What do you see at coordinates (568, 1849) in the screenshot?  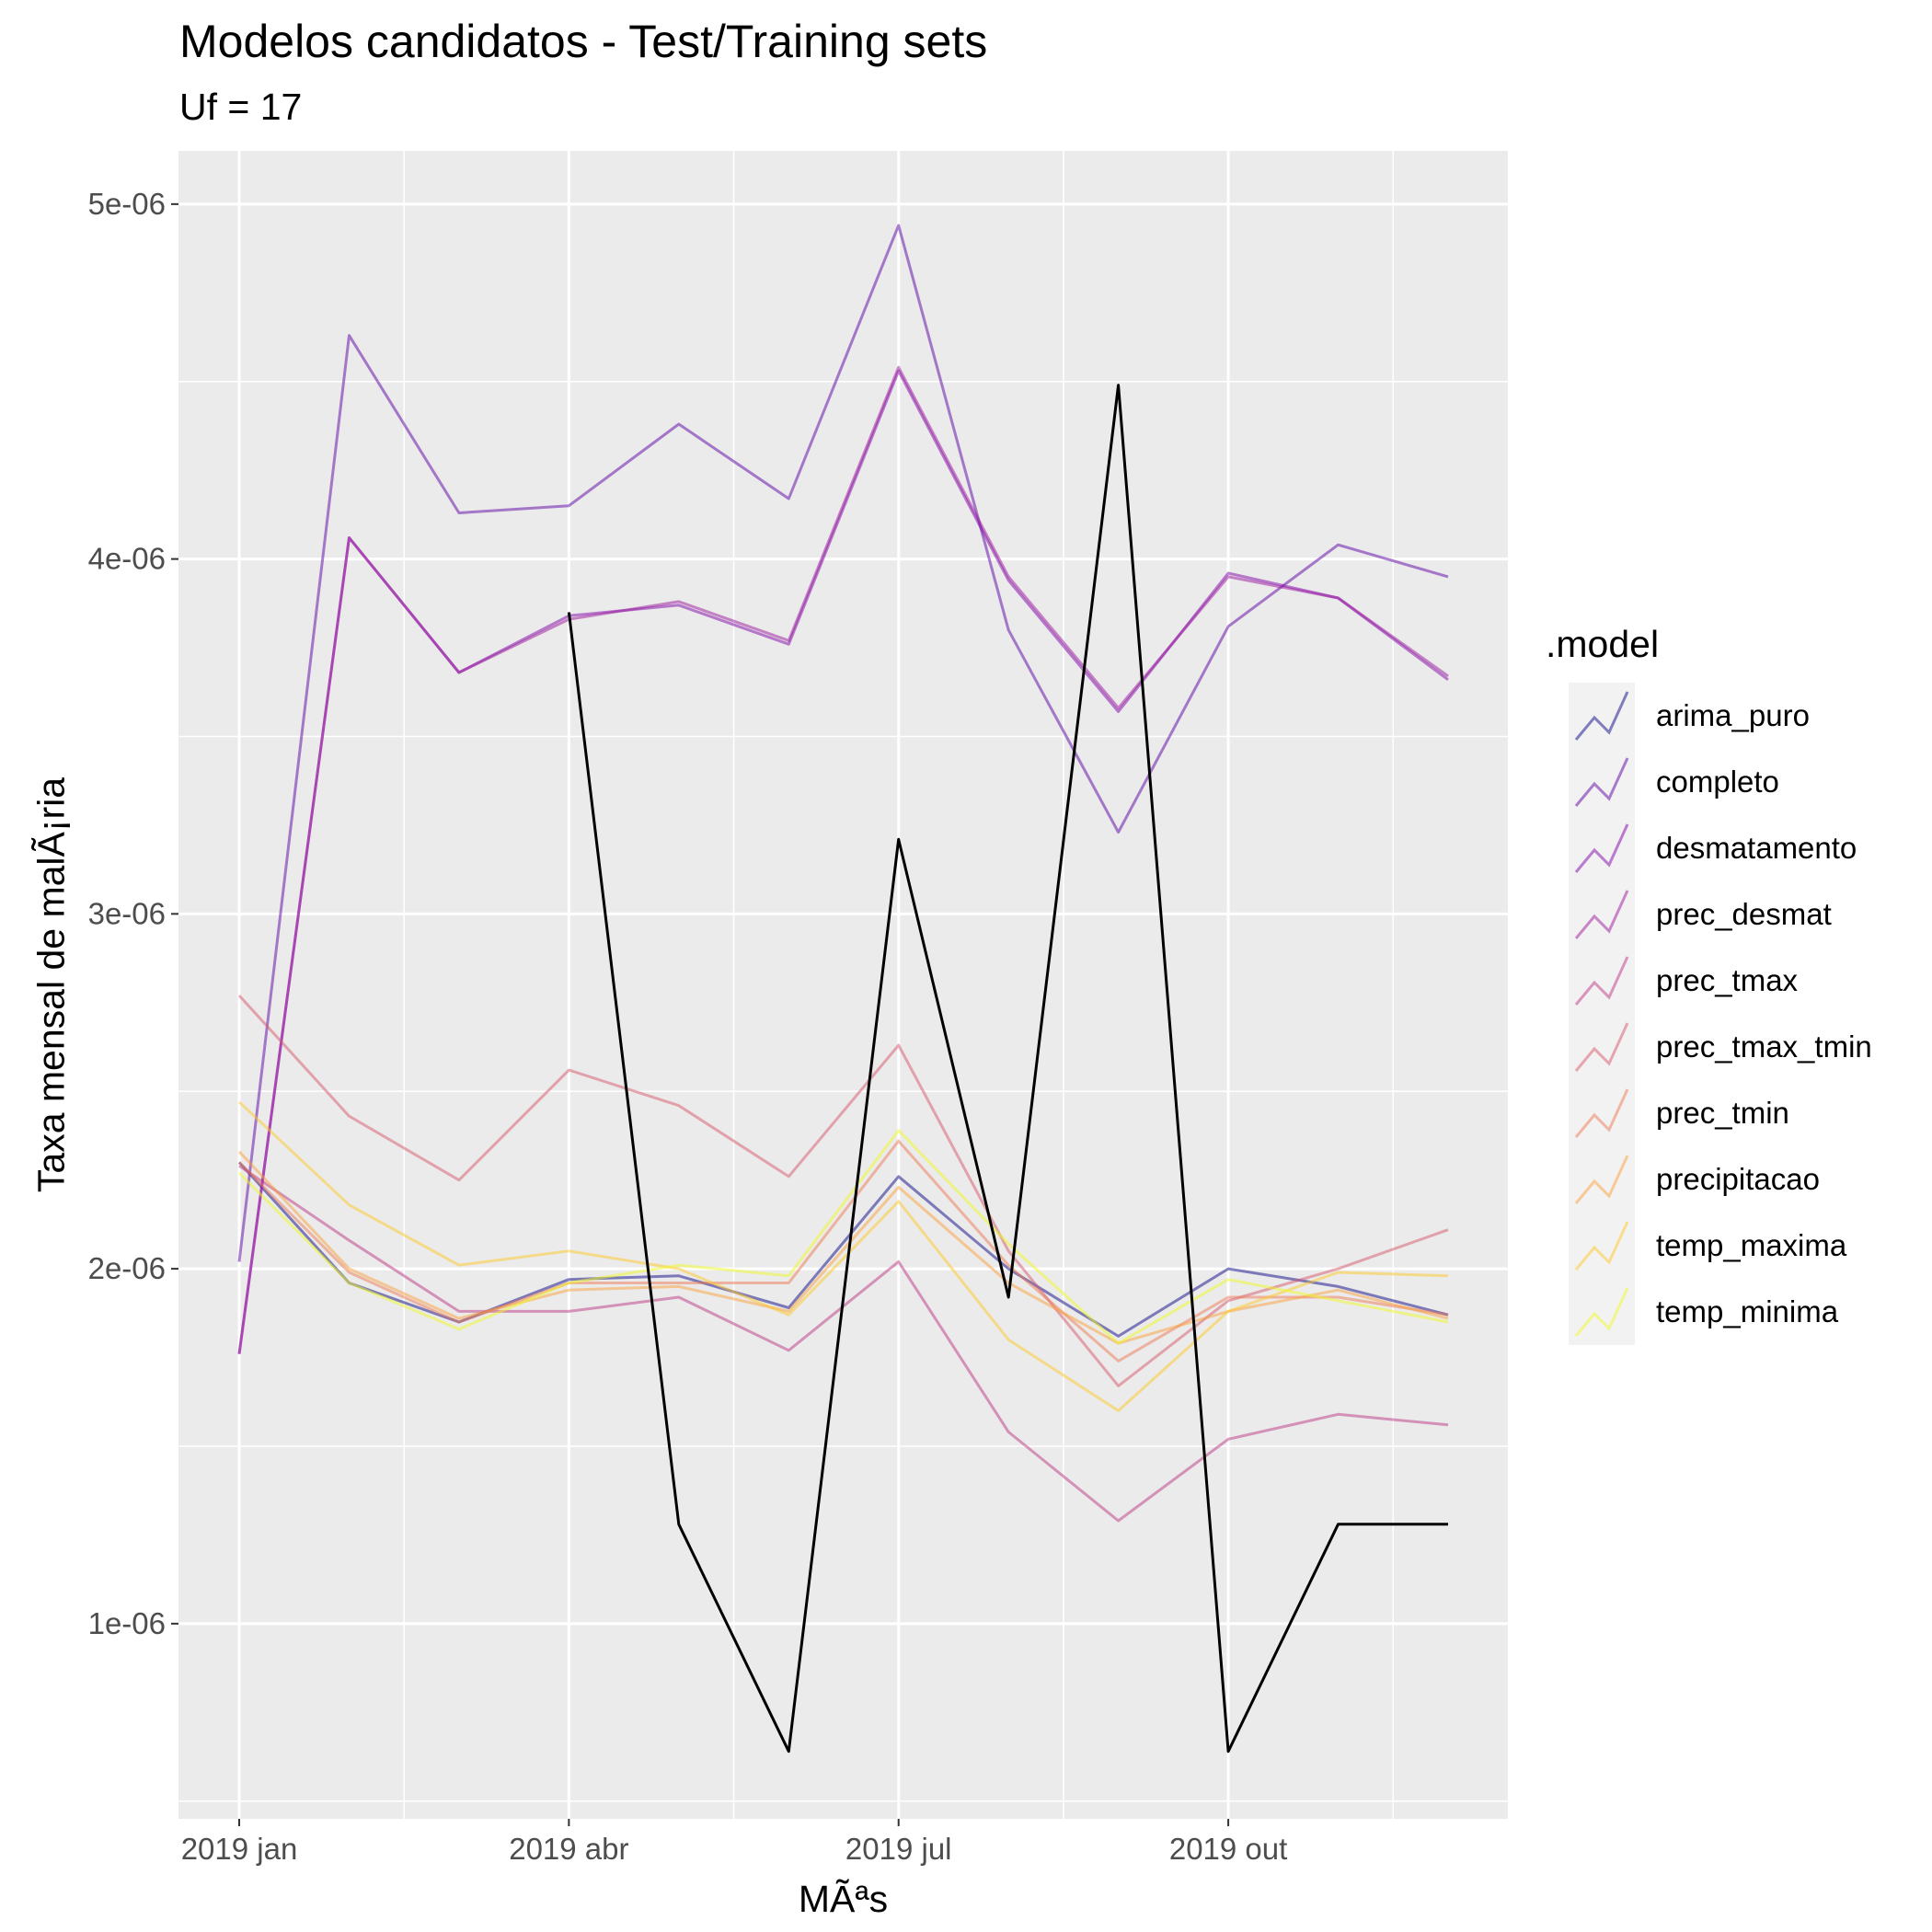 I see `x-tick-label: 2019 abr` at bounding box center [568, 1849].